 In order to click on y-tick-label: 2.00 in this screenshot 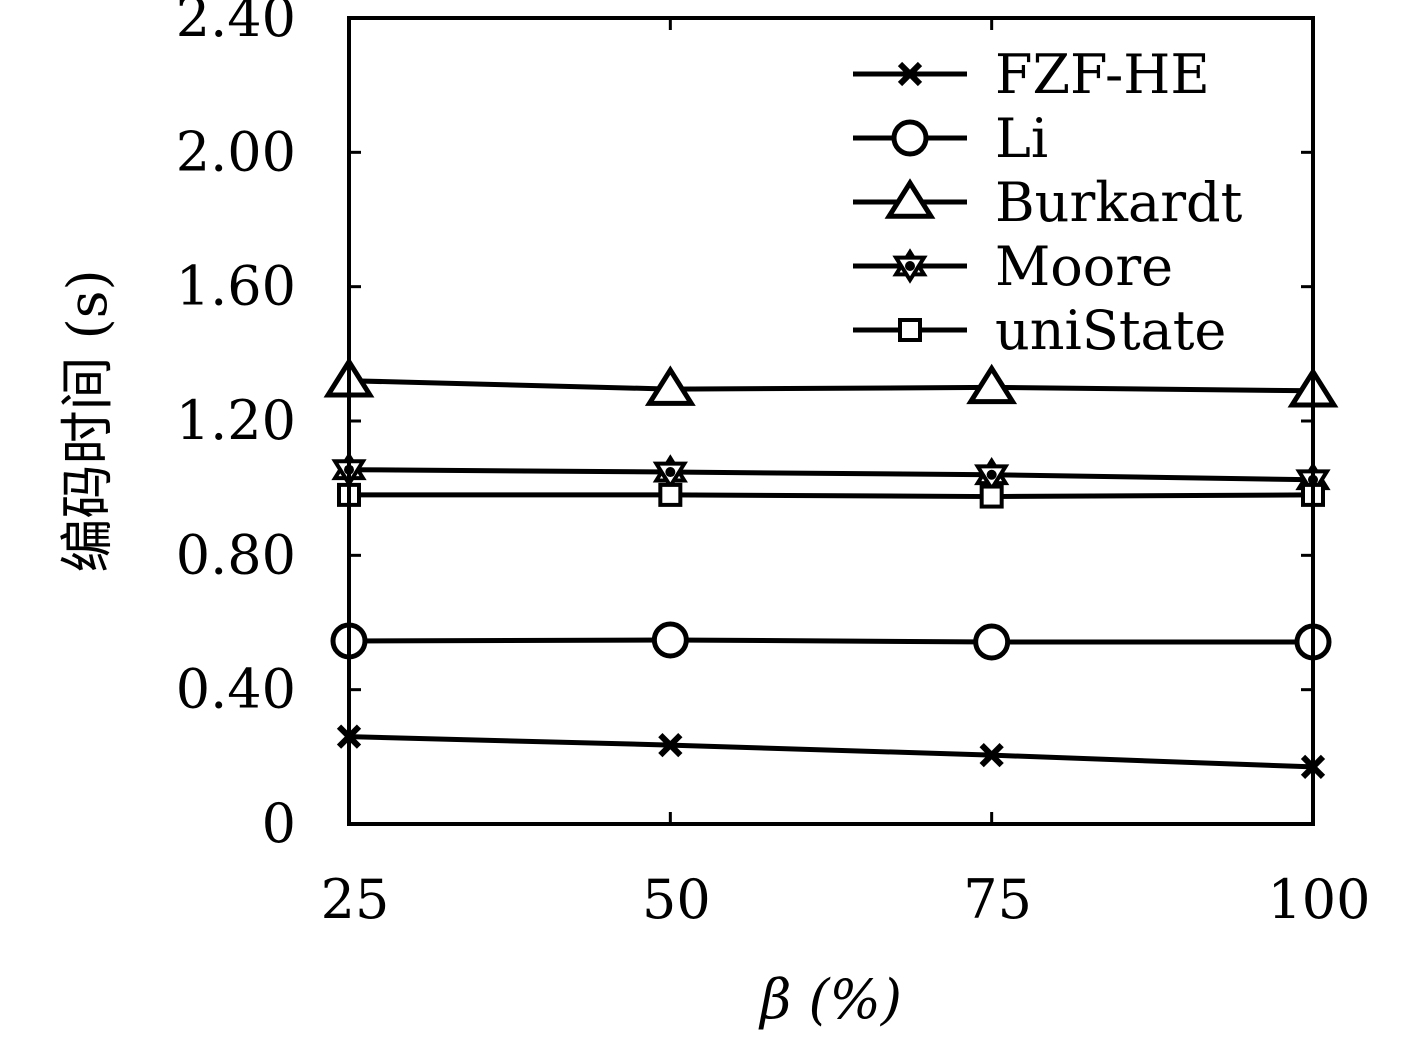, I will do `click(236, 151)`.